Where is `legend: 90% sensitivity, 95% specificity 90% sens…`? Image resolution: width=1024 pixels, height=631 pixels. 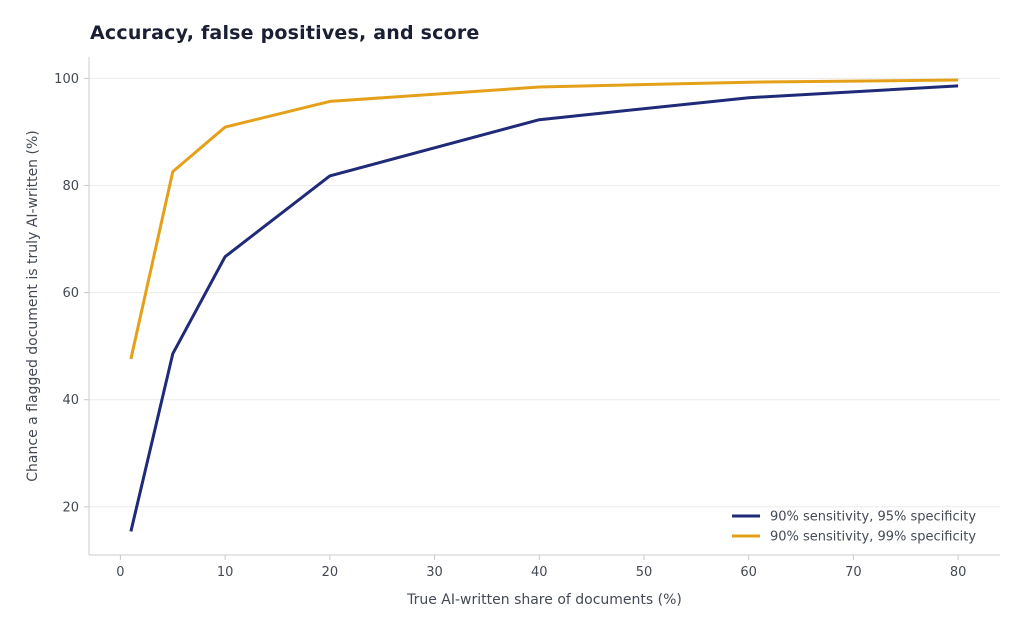
legend: 90% sensitivity, 95% specificity 90% sens… is located at coordinates (854, 527).